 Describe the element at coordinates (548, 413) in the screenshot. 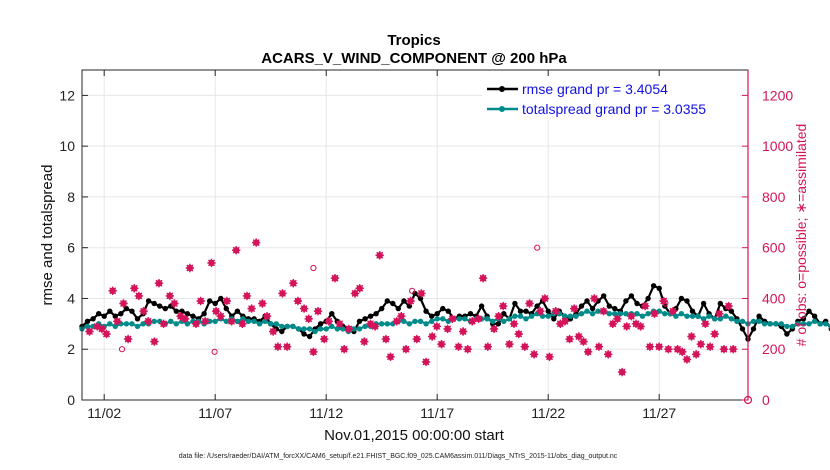

I see `x-tick-label: 11/22` at that location.